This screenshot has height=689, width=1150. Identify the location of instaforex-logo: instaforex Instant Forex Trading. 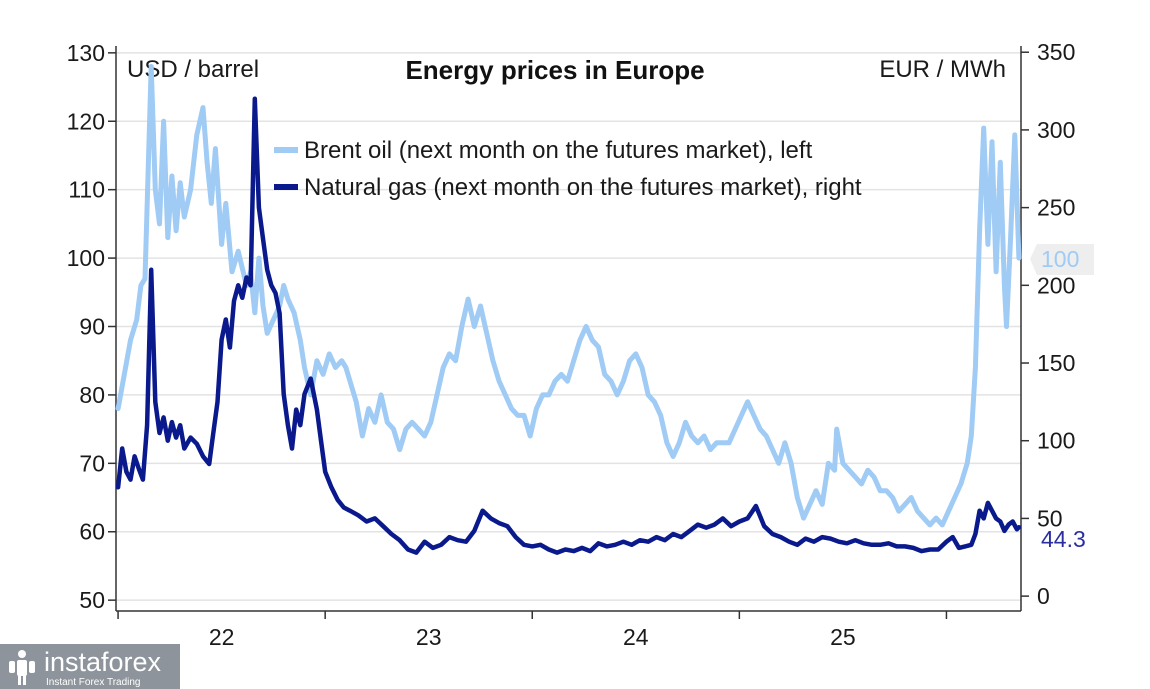
(90, 666).